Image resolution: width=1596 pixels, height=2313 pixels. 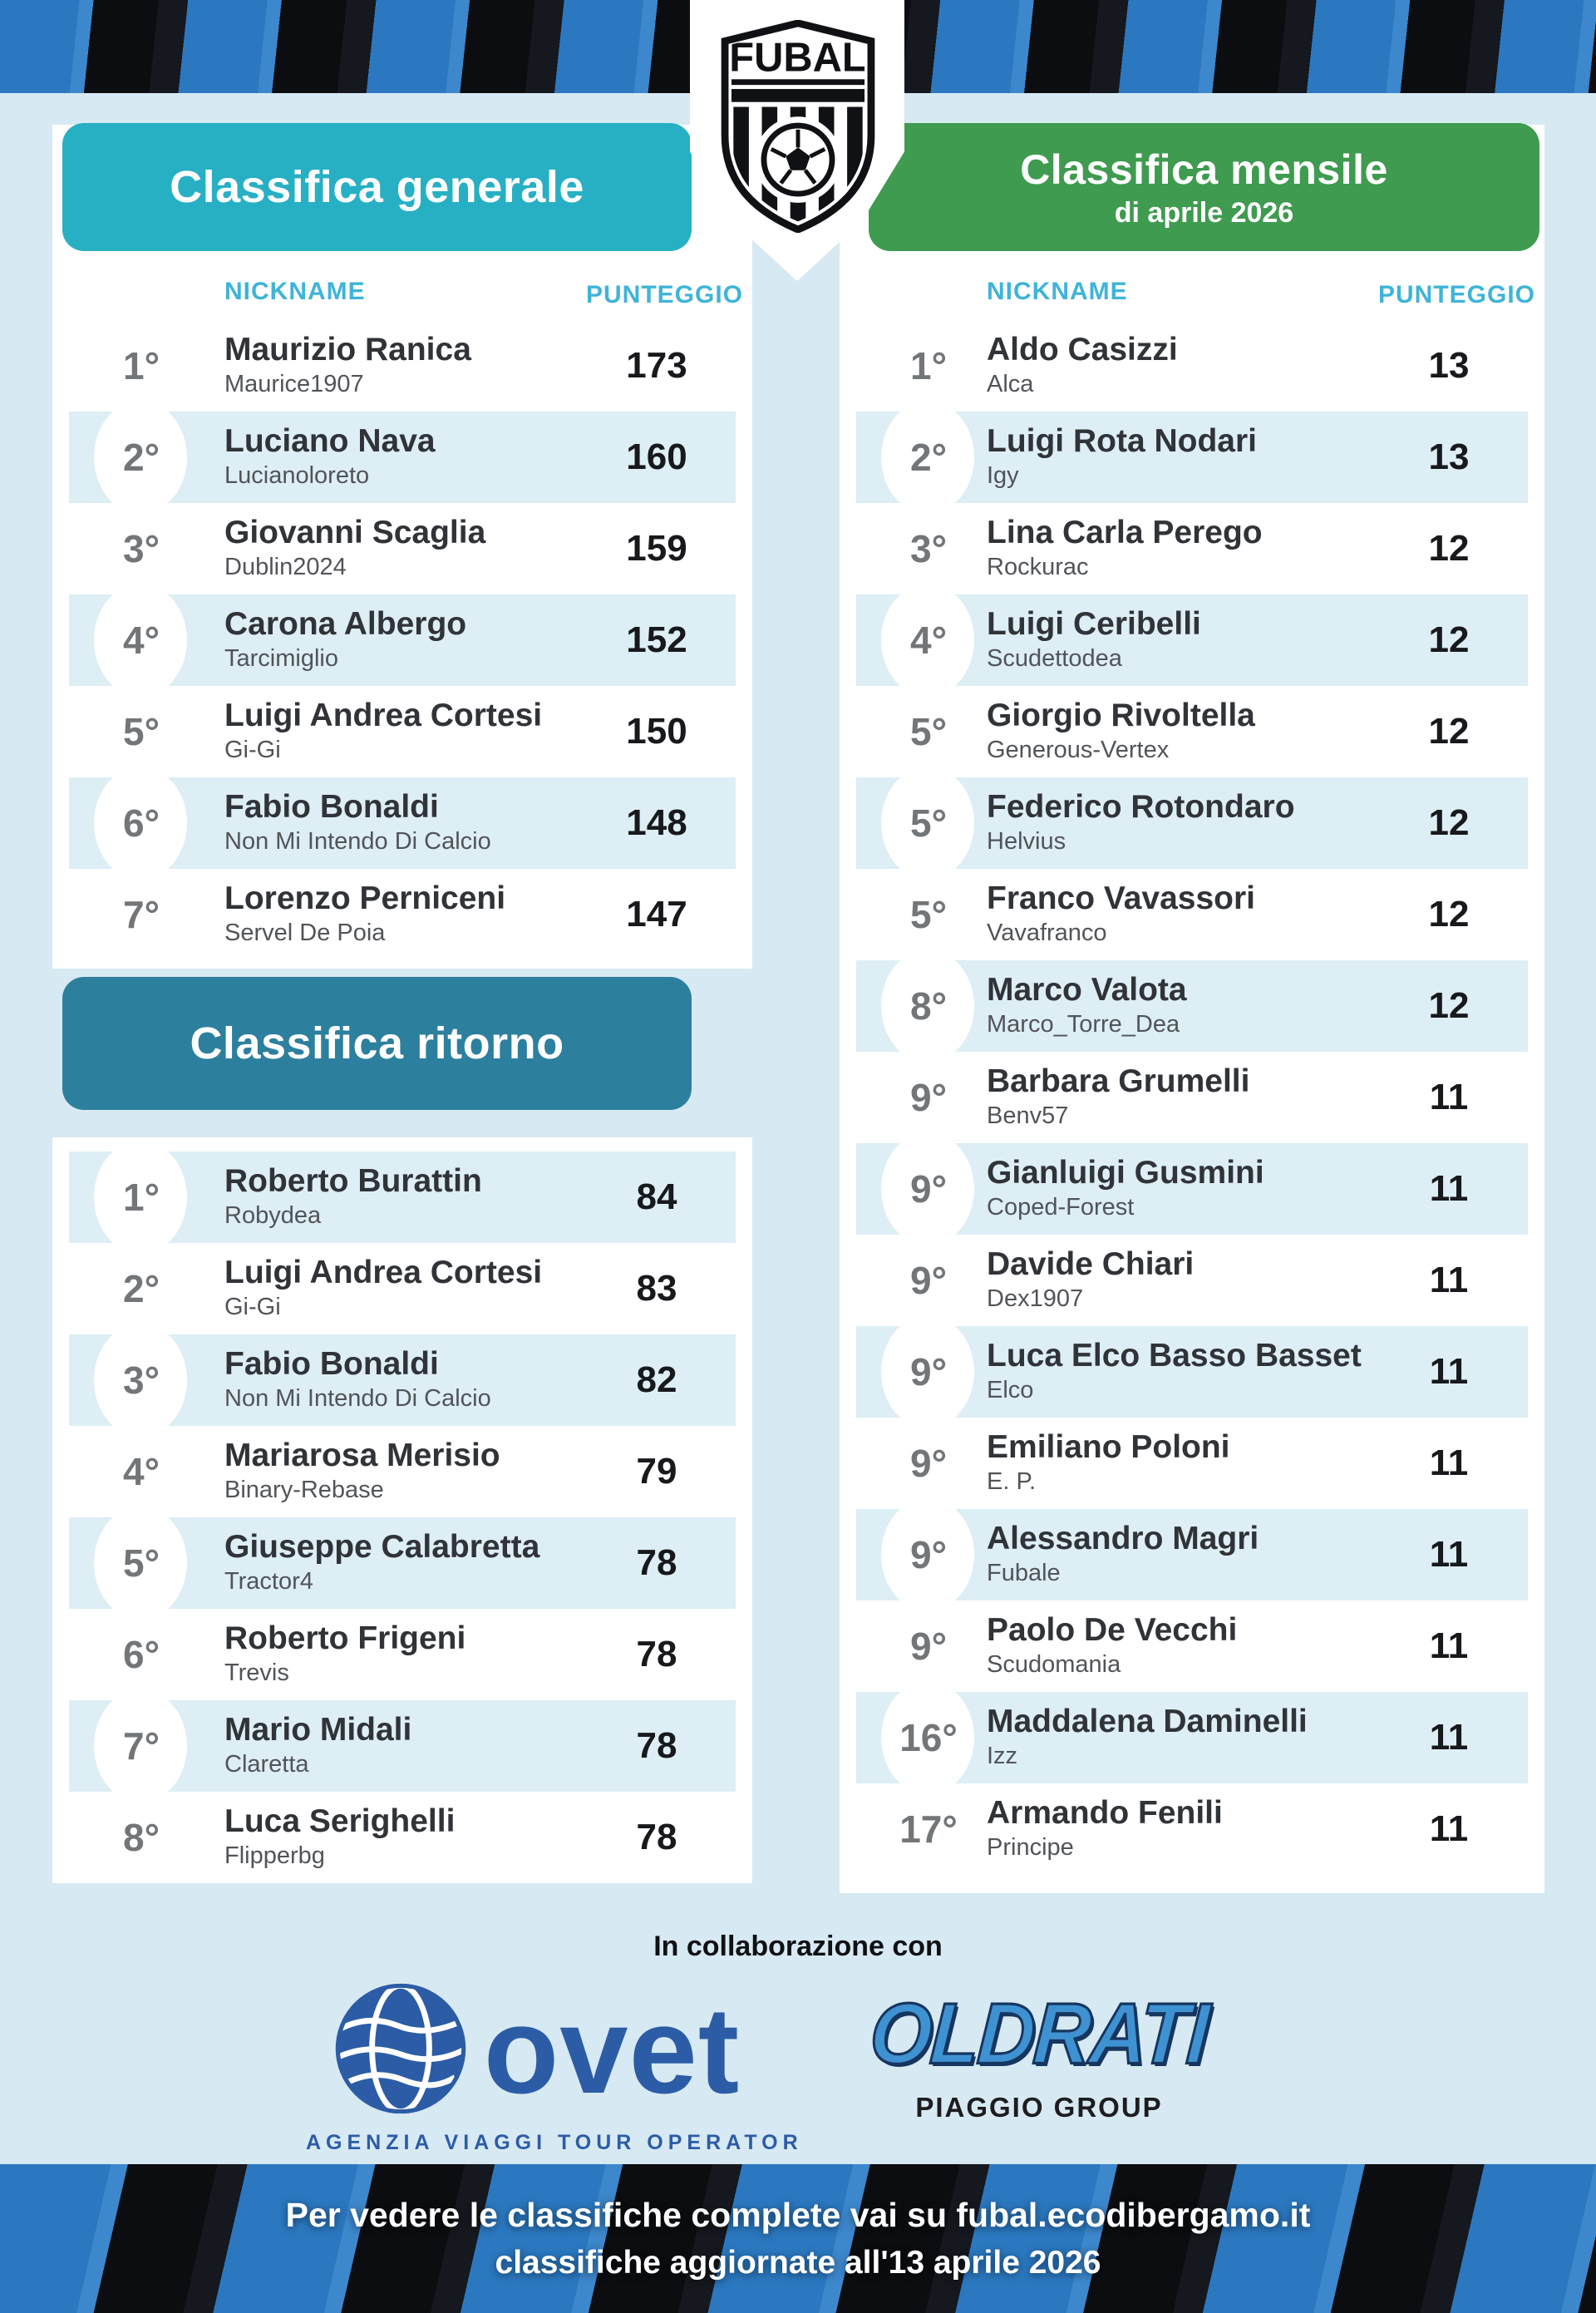 I want to click on player: Federico Rotondaro Helvius, so click(x=1141, y=822).